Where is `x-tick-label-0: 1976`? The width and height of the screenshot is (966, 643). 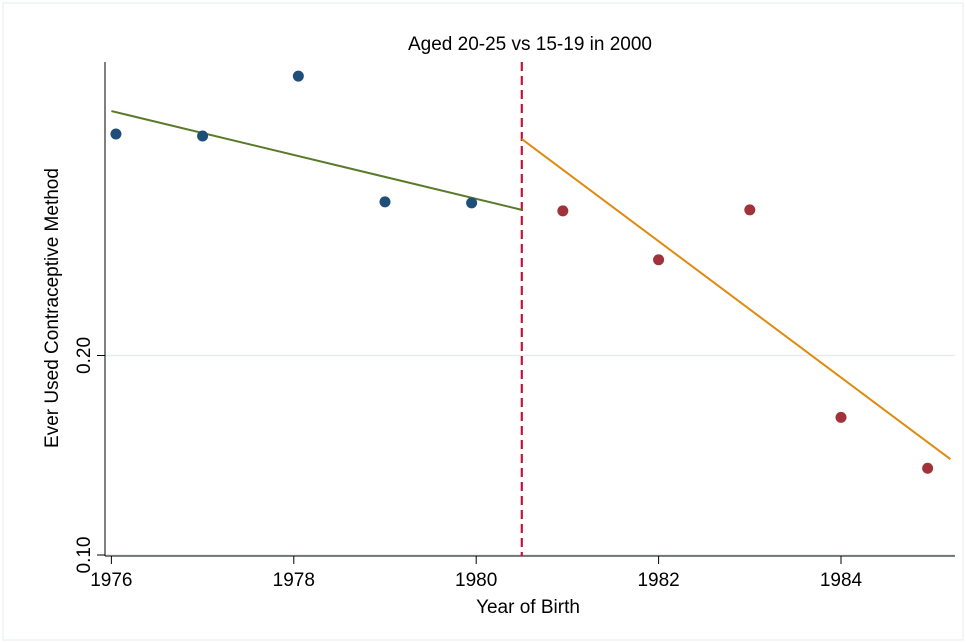 x-tick-label-0: 1976 is located at coordinates (111, 580).